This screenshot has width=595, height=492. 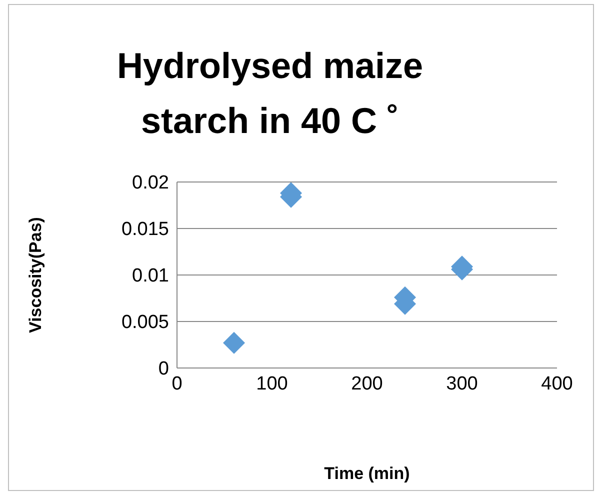 What do you see at coordinates (163, 369) in the screenshot?
I see `y-tick-label: 0` at bounding box center [163, 369].